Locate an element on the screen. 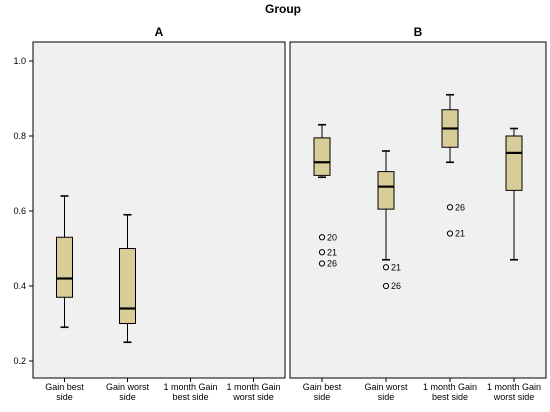 The image size is (550, 412). y-tick-label: 0.4 is located at coordinates (19, 286).